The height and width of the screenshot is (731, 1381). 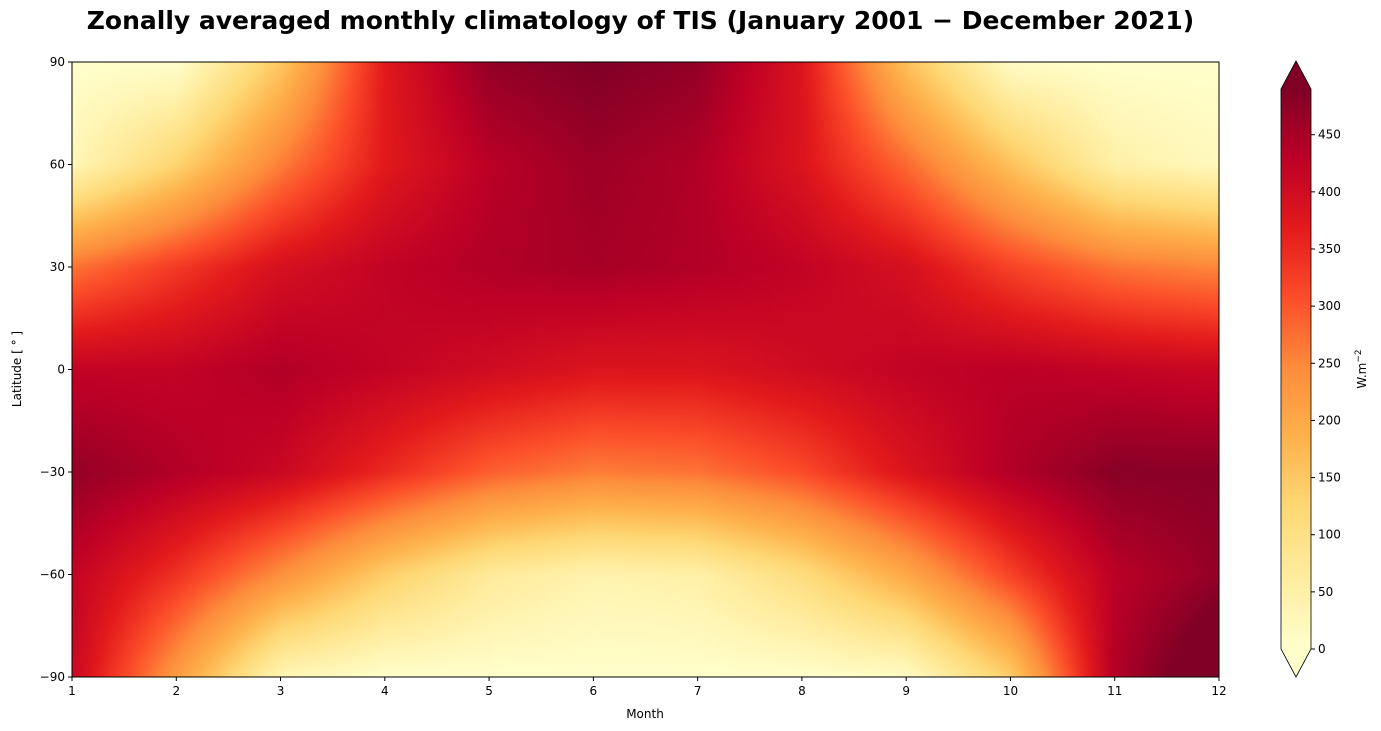 I want to click on y-tick-label: −30, so click(x=52, y=472).